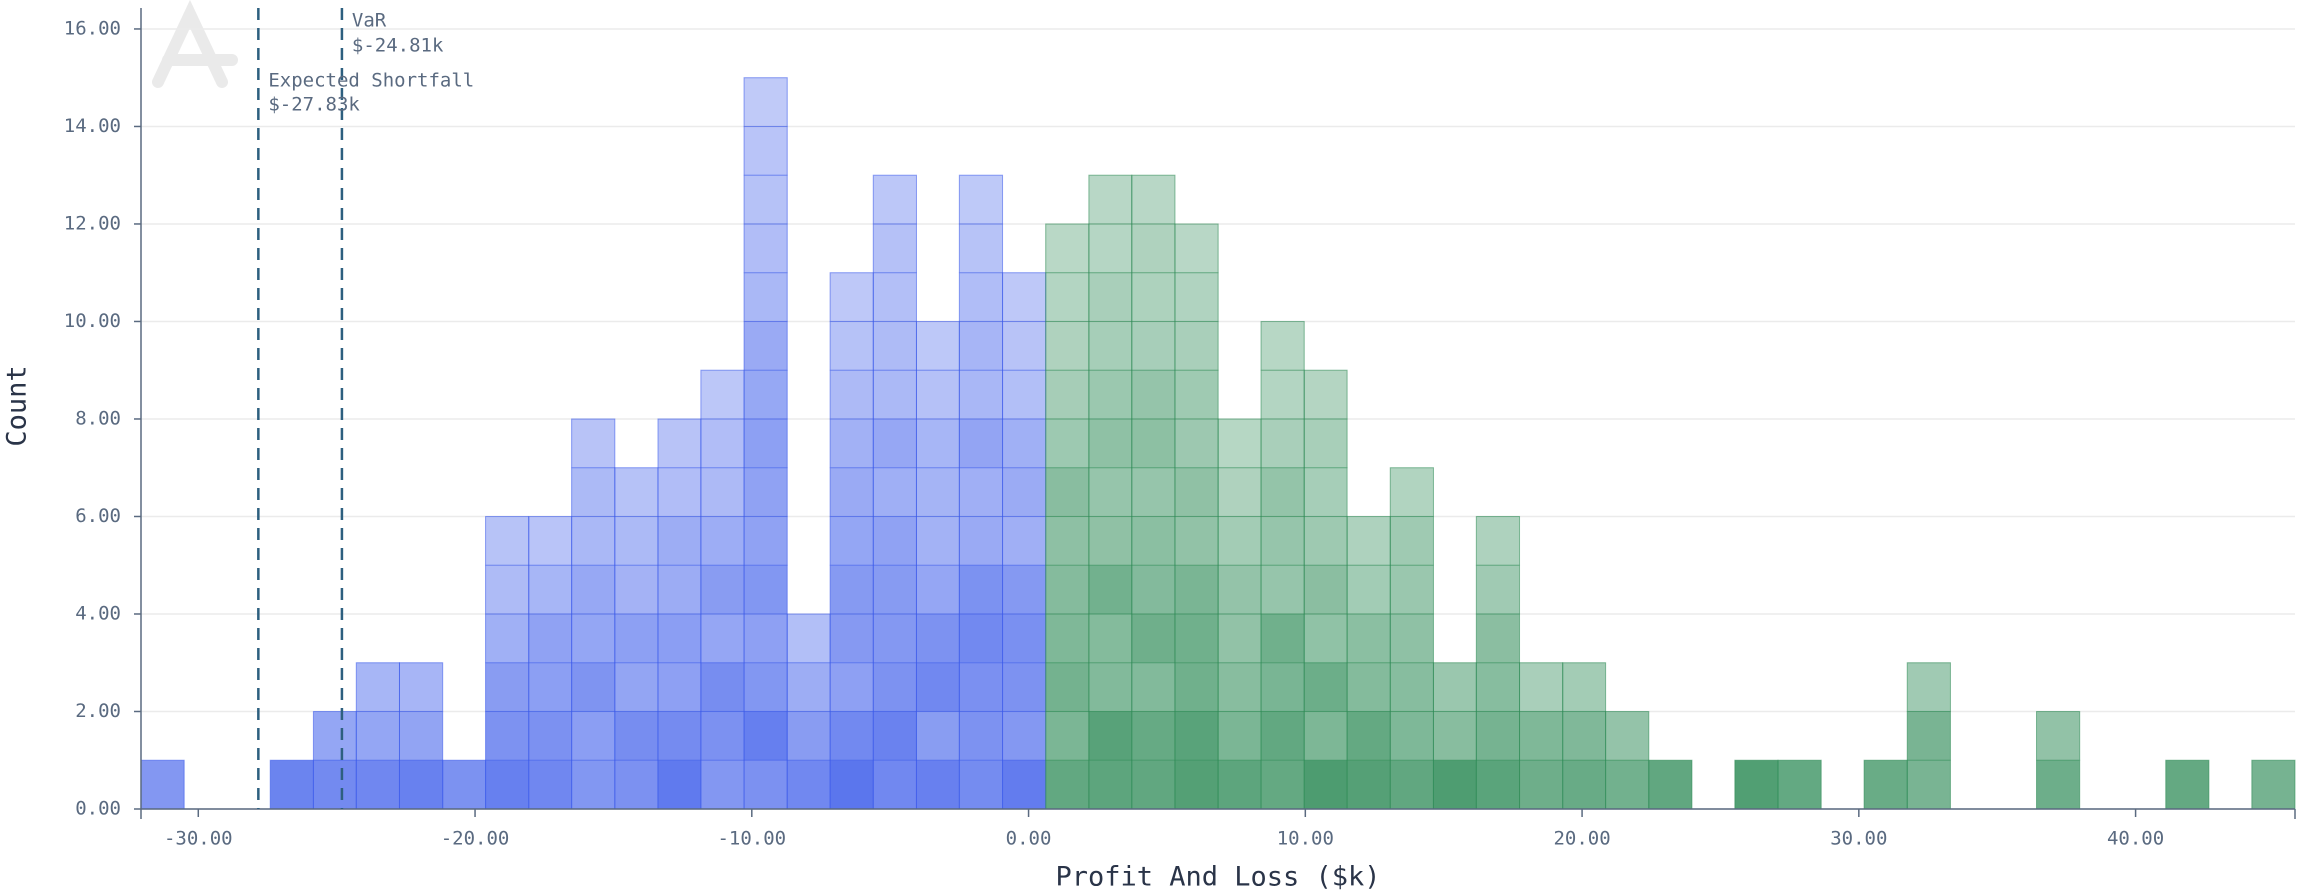 This screenshot has width=2322, height=890. What do you see at coordinates (98, 809) in the screenshot?
I see `y-tick-label: 0.00` at bounding box center [98, 809].